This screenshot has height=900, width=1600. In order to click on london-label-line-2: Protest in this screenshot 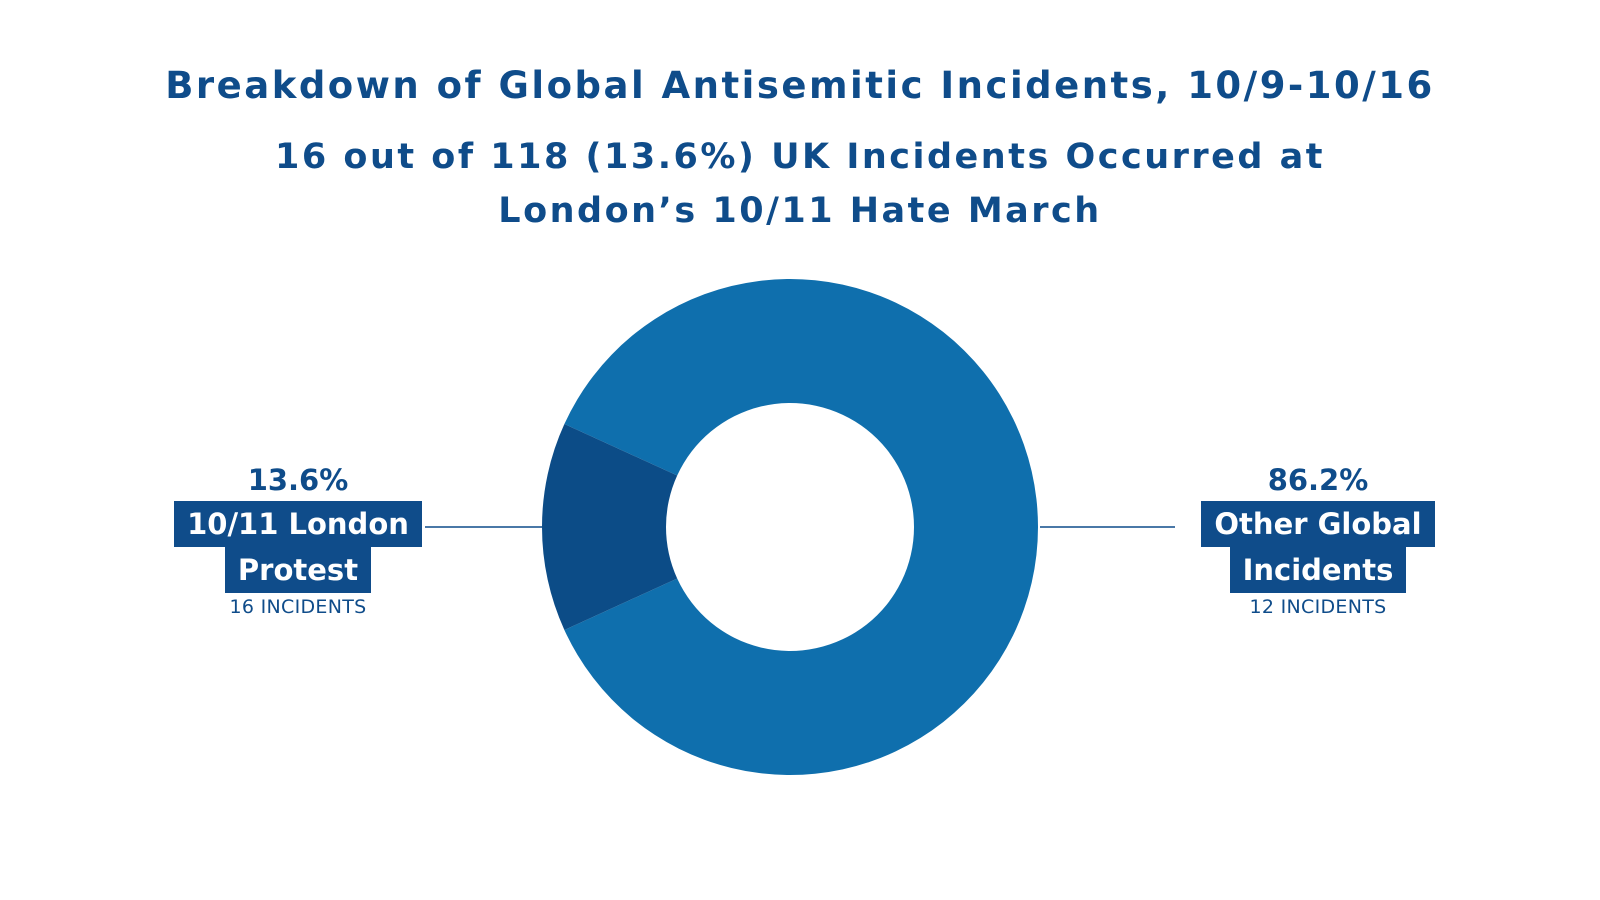, I will do `click(298, 570)`.